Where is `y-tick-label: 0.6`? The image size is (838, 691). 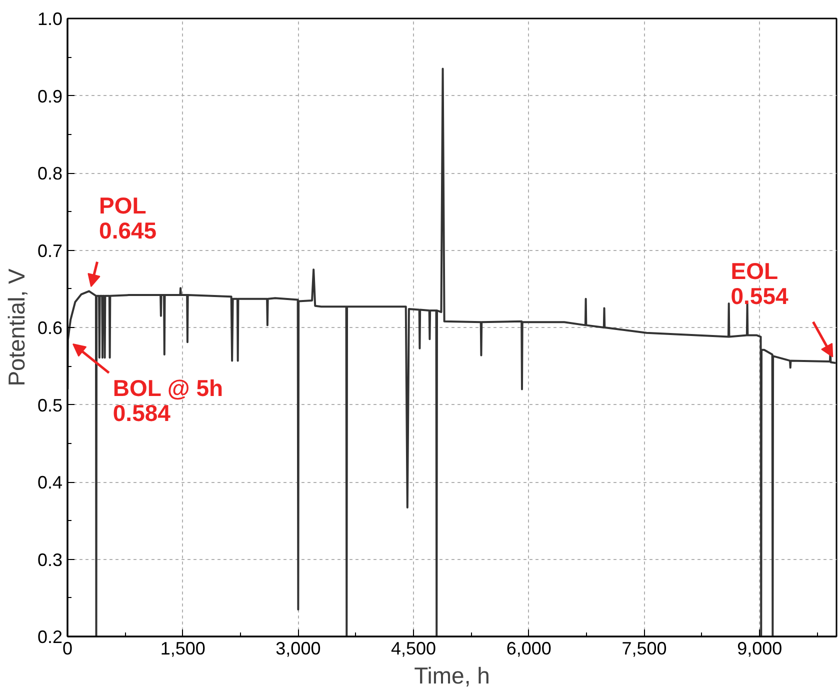 y-tick-label: 0.6 is located at coordinates (50, 328).